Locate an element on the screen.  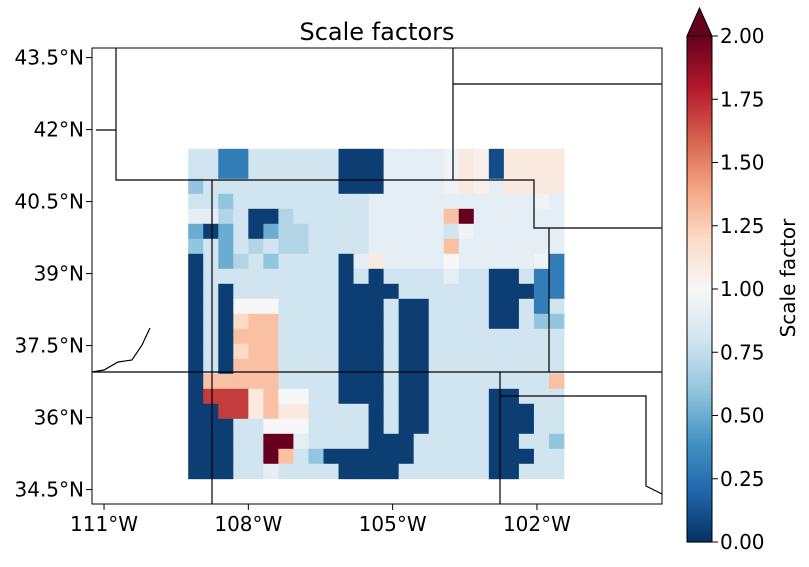
lat-tick-label: 34.5°N is located at coordinates (50, 490).